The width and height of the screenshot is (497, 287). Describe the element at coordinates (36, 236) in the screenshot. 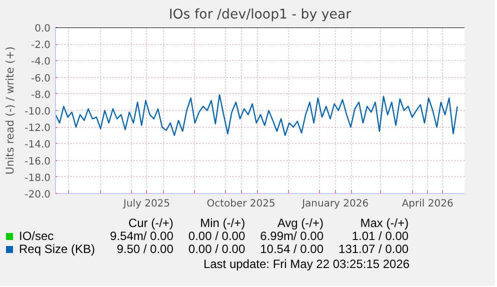

I see `legend-label: IO/sec` at that location.